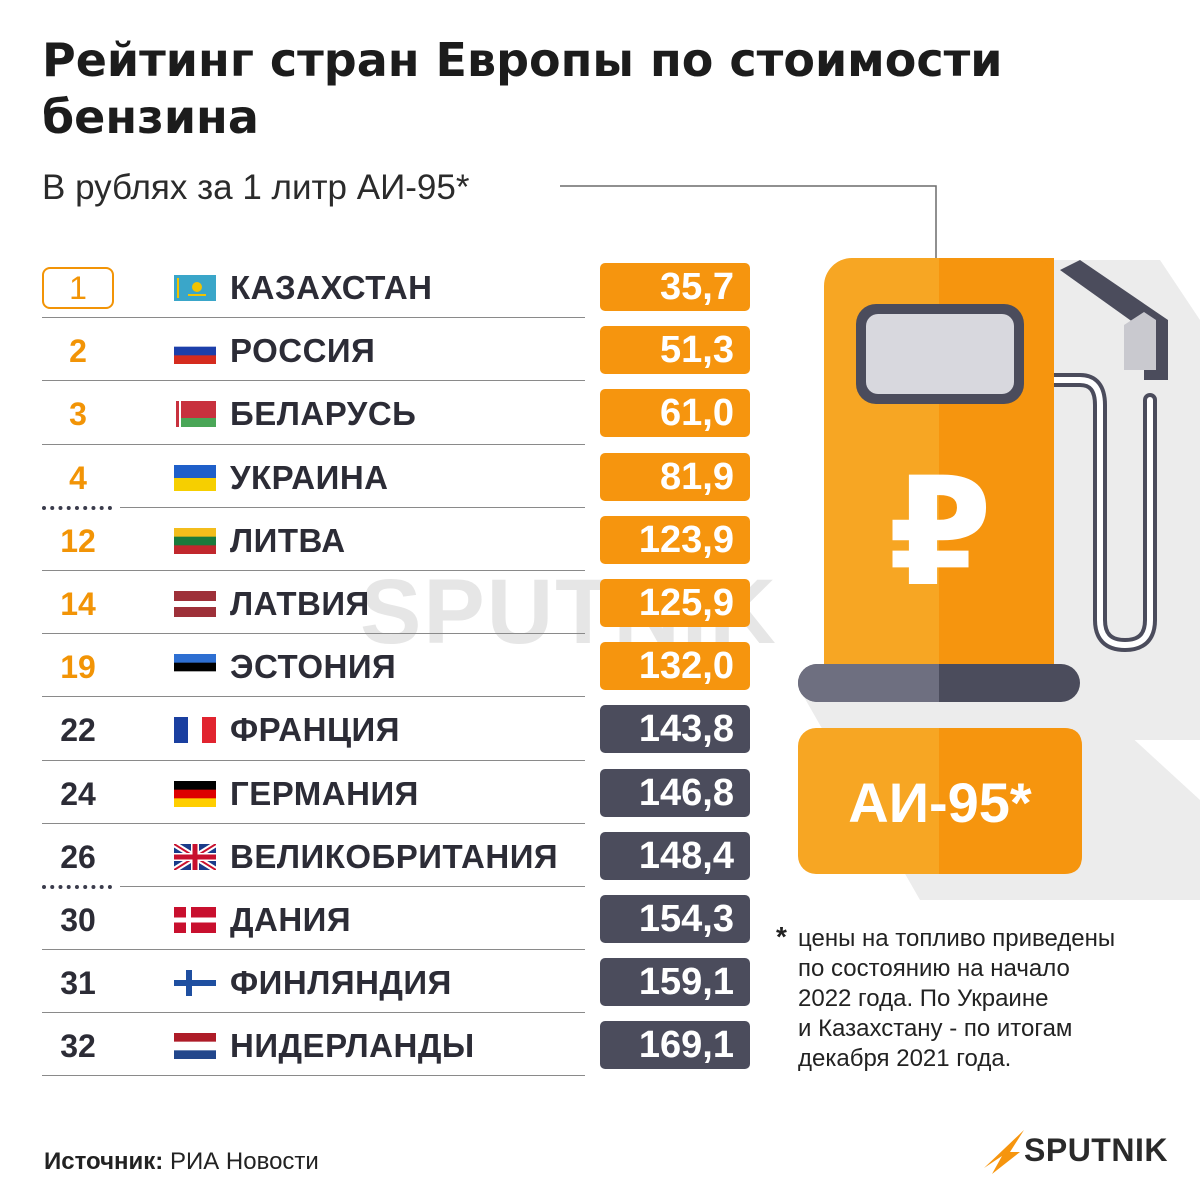 This screenshot has width=1200, height=1200. Describe the element at coordinates (288, 540) in the screenshot. I see `country-name: ЛИТВА` at that location.